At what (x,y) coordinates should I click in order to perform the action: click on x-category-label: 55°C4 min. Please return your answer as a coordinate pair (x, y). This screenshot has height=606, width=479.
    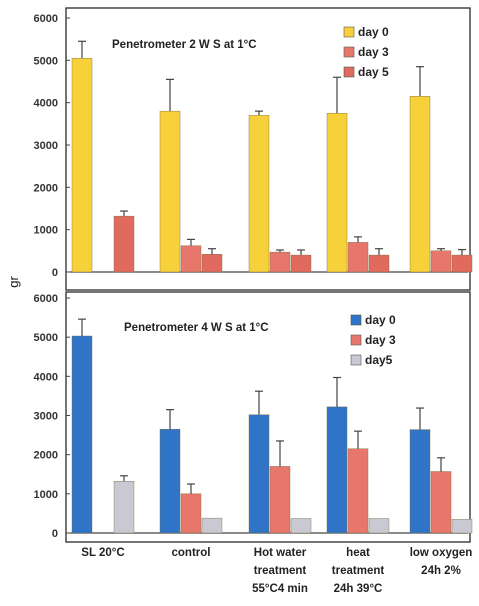
    Looking at the image, I should click on (280, 589).